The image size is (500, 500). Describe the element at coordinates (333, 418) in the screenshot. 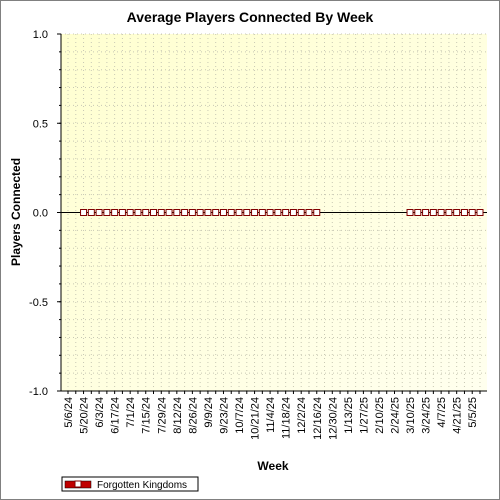

I see `x-tick-label: 12/30/24` at that location.